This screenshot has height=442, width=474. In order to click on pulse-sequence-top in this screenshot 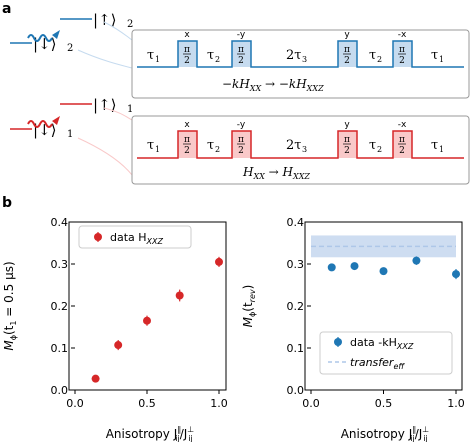, I will do `click(300, 54)`.